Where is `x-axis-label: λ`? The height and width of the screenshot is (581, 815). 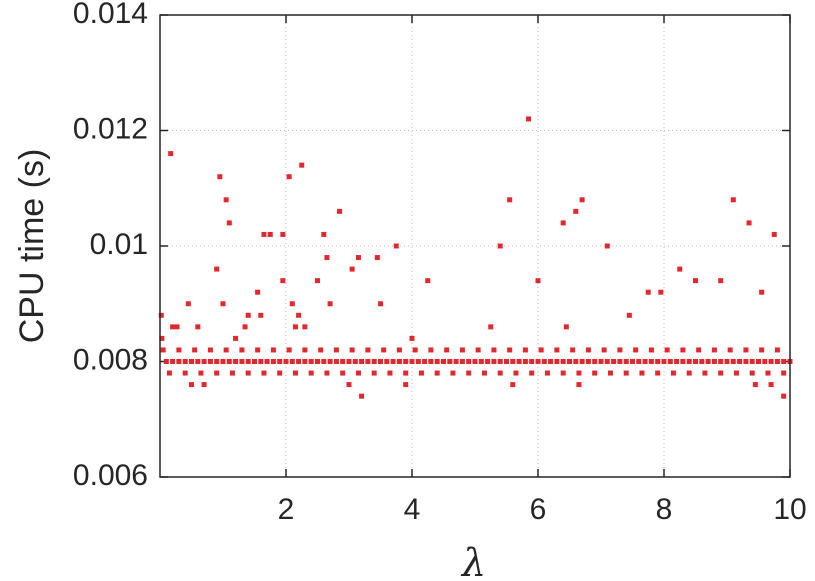 x-axis-label: λ is located at coordinates (473, 561).